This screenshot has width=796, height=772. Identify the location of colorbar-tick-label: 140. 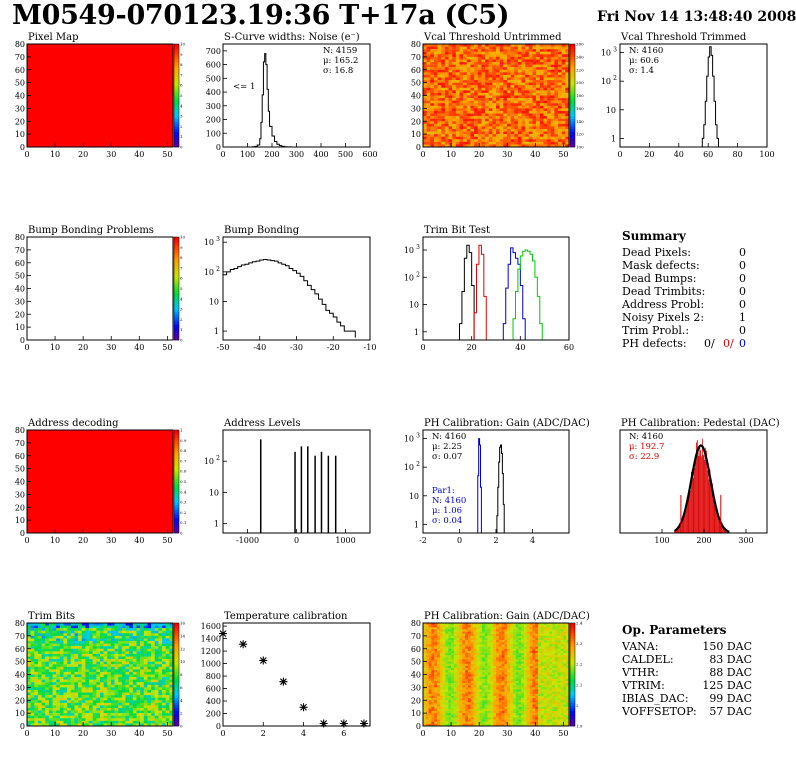
(580, 121).